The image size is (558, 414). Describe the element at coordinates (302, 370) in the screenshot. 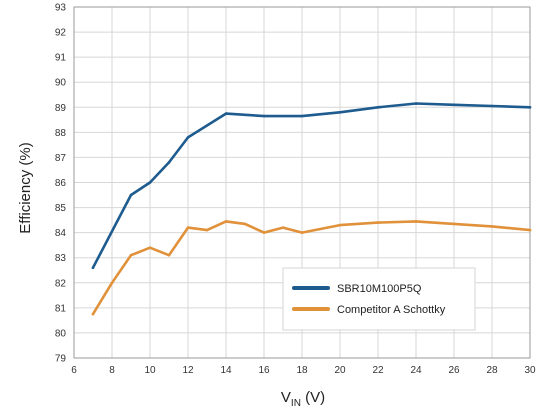

I see `x-tick-label: 18` at that location.